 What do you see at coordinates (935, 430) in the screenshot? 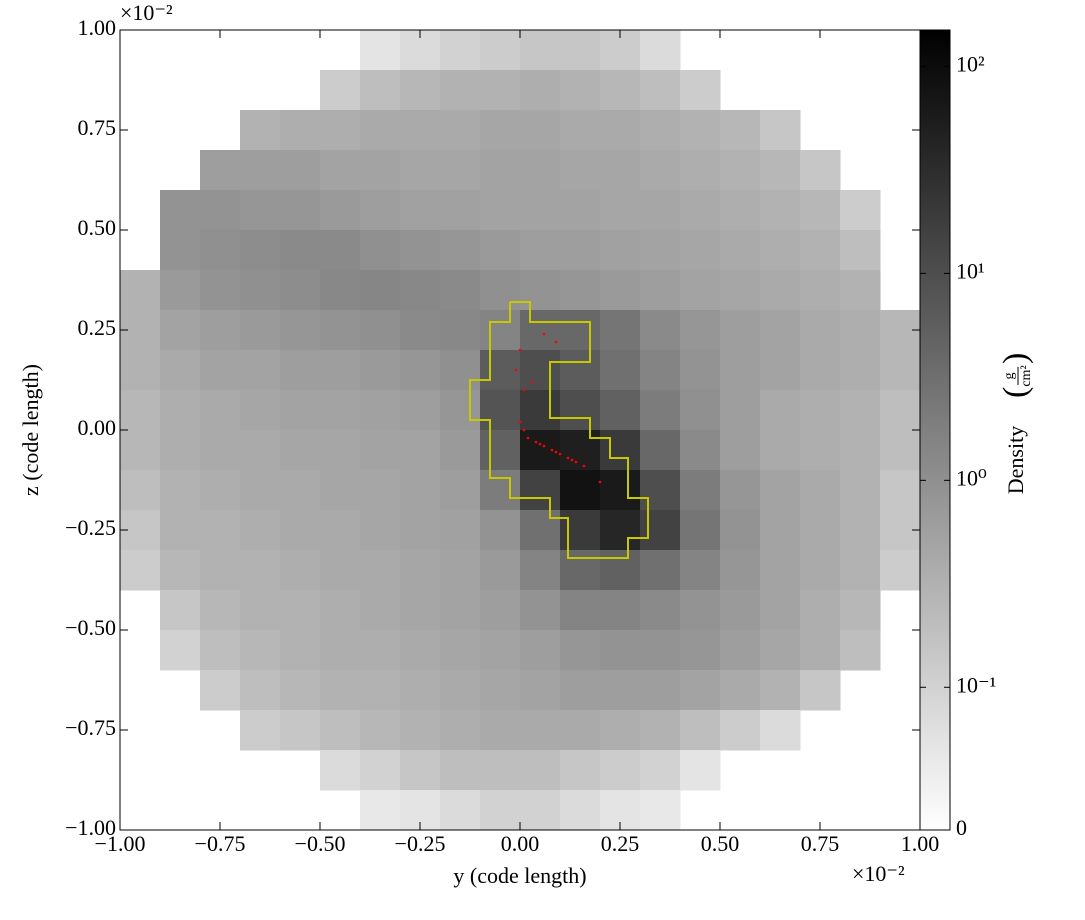
I see `colorbar` at bounding box center [935, 430].